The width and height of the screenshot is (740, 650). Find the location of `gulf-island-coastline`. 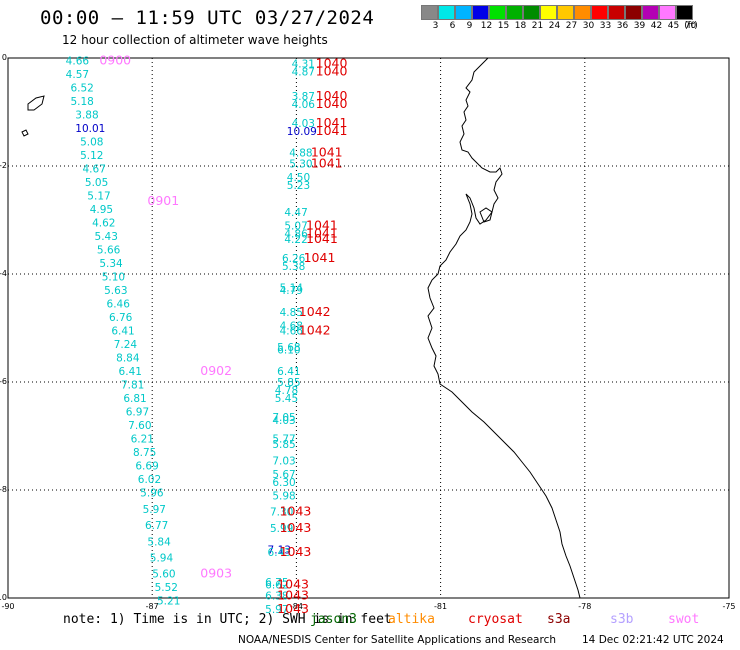

gulf-island-coastline is located at coordinates (486, 215).